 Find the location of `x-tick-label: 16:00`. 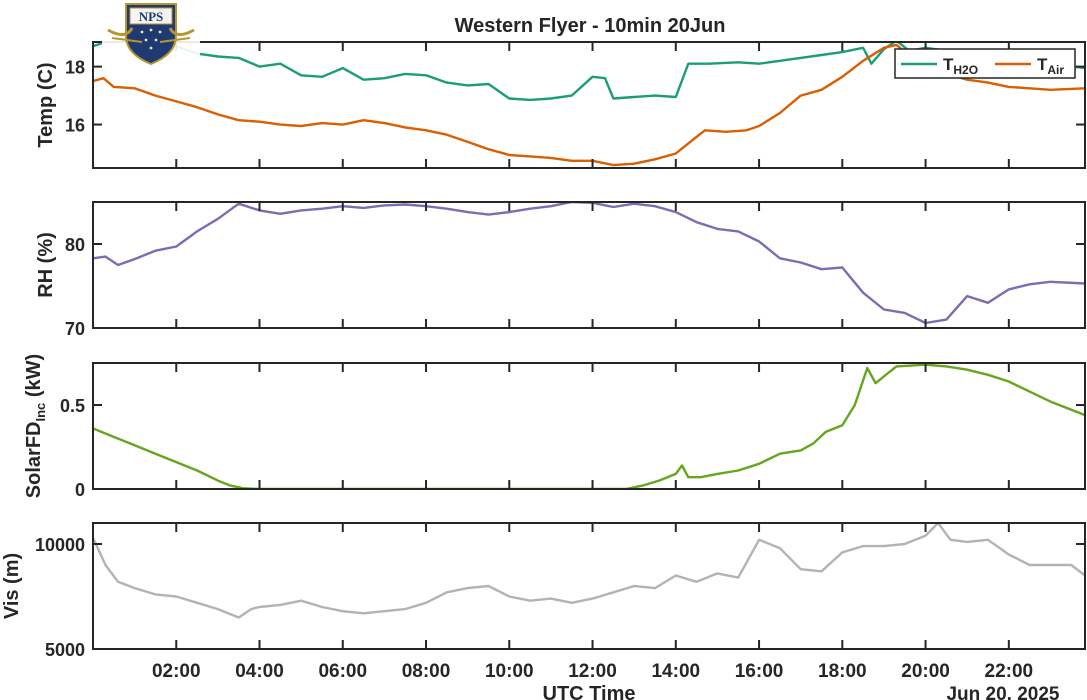

x-tick-label: 16:00 is located at coordinates (759, 671).